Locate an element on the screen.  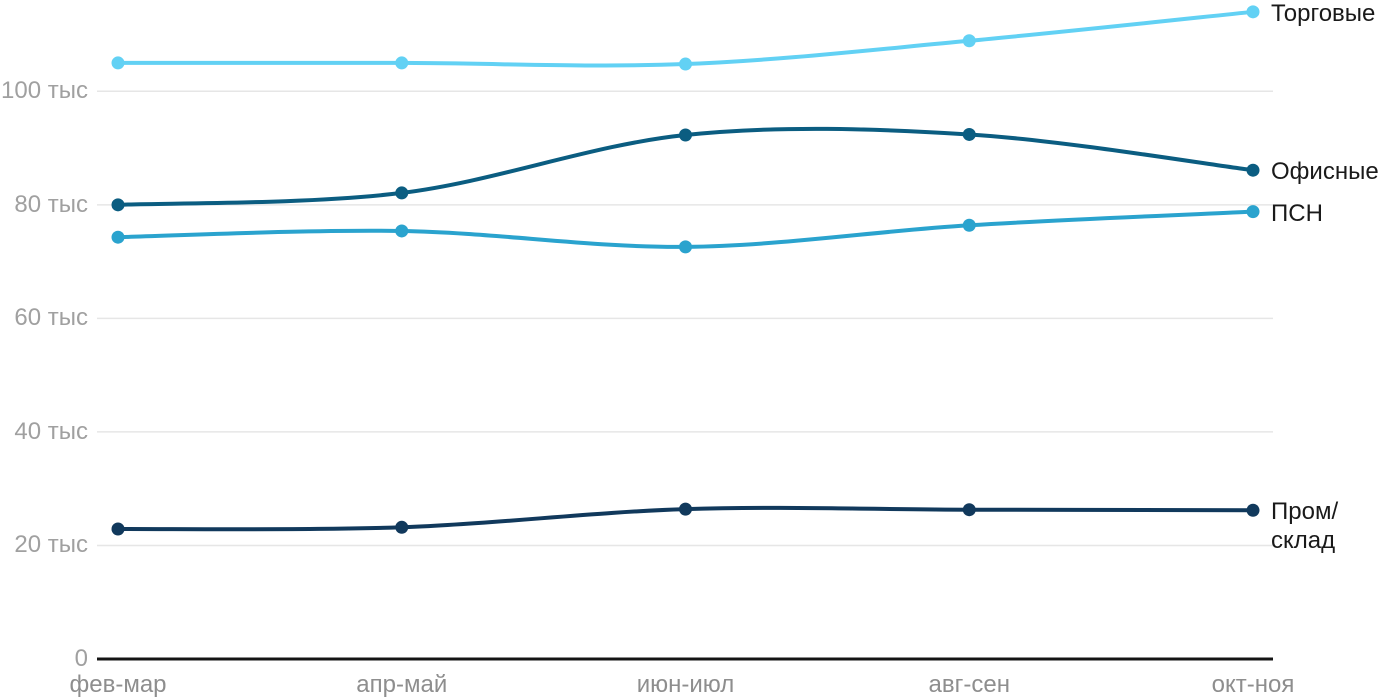
series-label-2: ПСН is located at coordinates (1297, 213).